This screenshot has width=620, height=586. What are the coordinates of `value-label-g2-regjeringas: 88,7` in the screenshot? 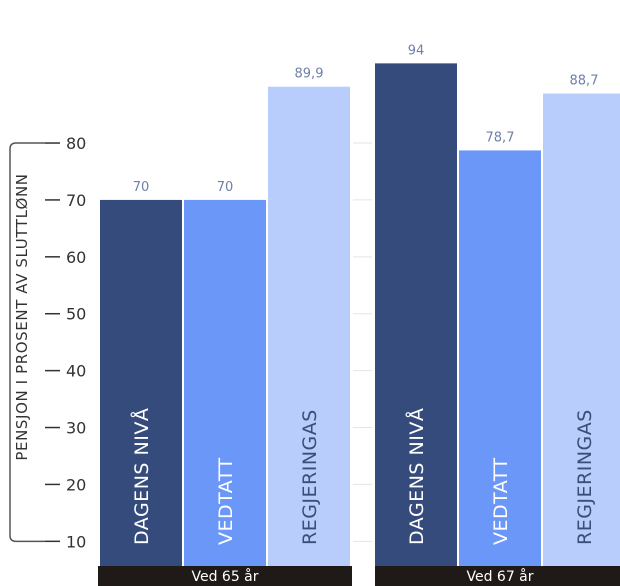 It's located at (584, 81).